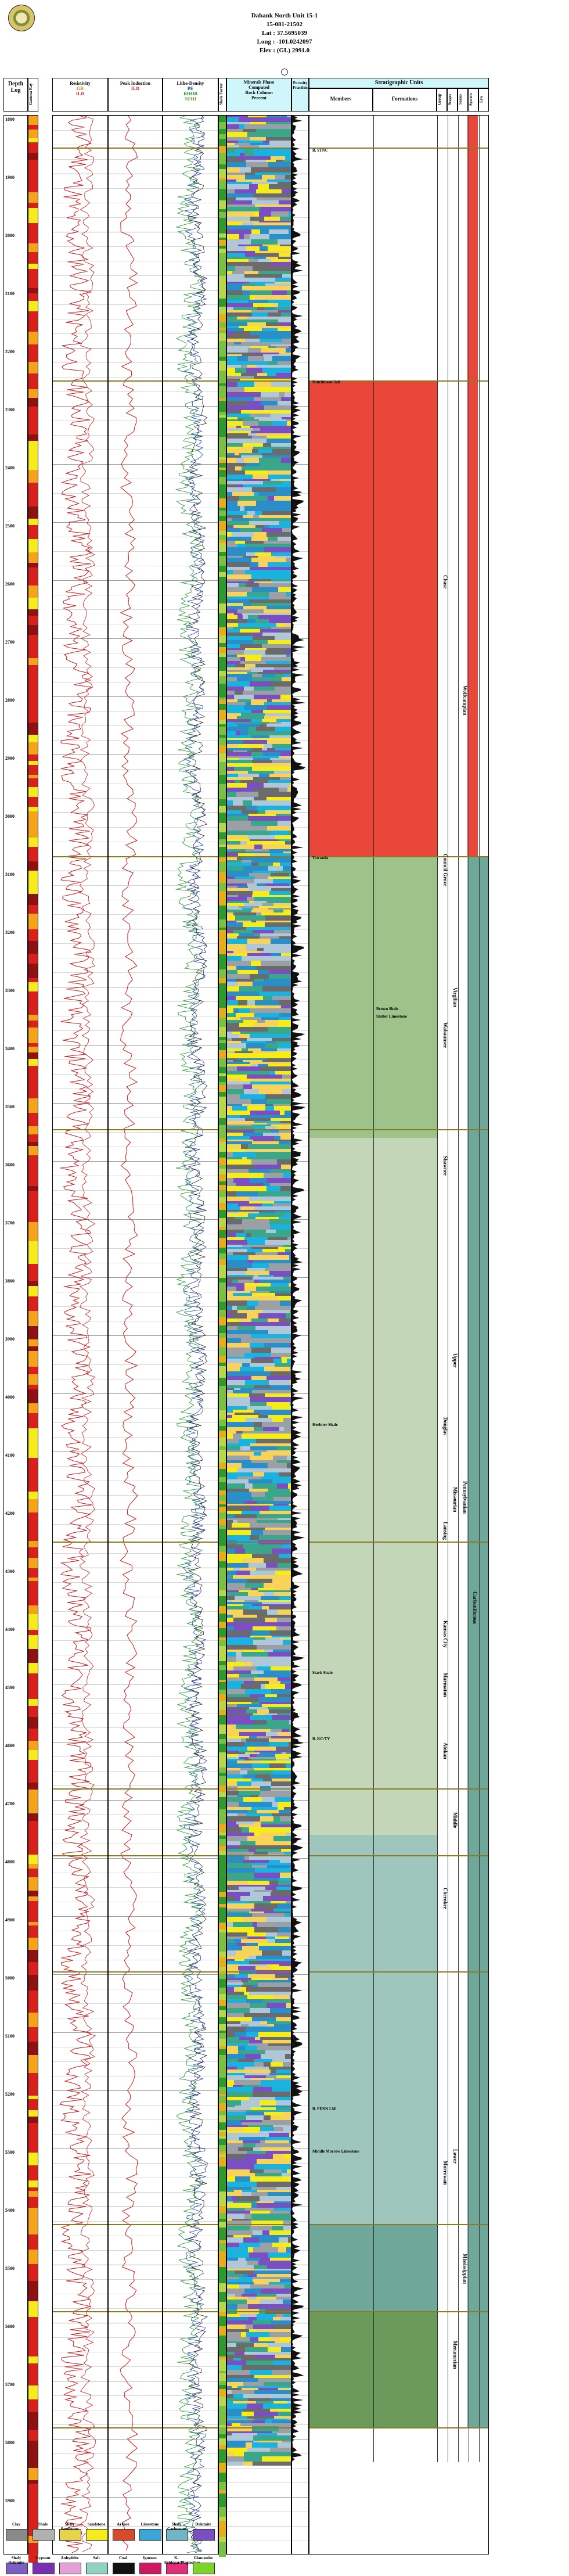 This screenshot has height=2576, width=569. I want to click on depth-label: 4300, so click(10, 1571).